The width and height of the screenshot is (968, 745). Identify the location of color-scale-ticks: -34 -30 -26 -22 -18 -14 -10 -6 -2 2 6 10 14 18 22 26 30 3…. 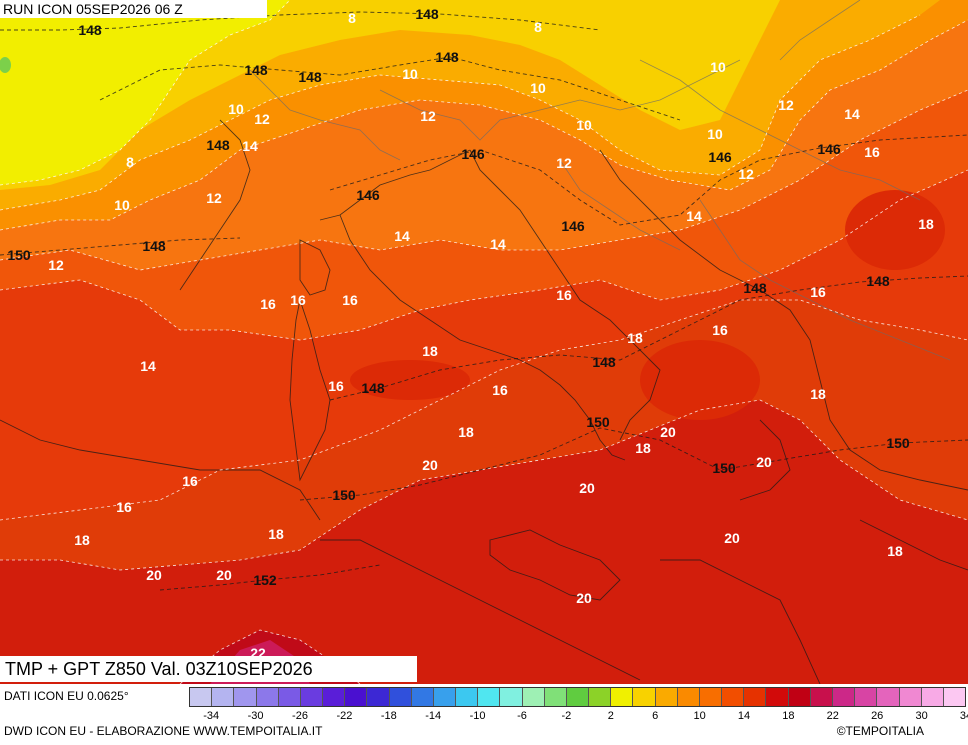
(578, 717).